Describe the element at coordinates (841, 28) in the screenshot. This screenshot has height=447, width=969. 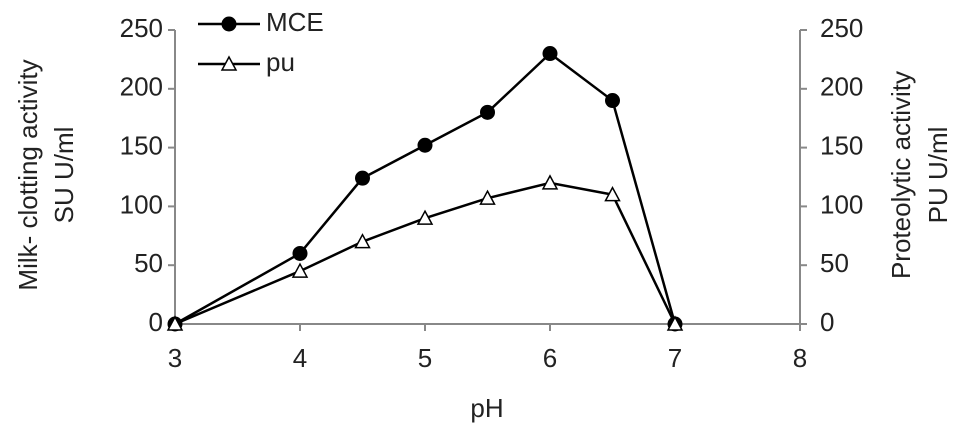
I see `y2-tick-label: 250` at that location.